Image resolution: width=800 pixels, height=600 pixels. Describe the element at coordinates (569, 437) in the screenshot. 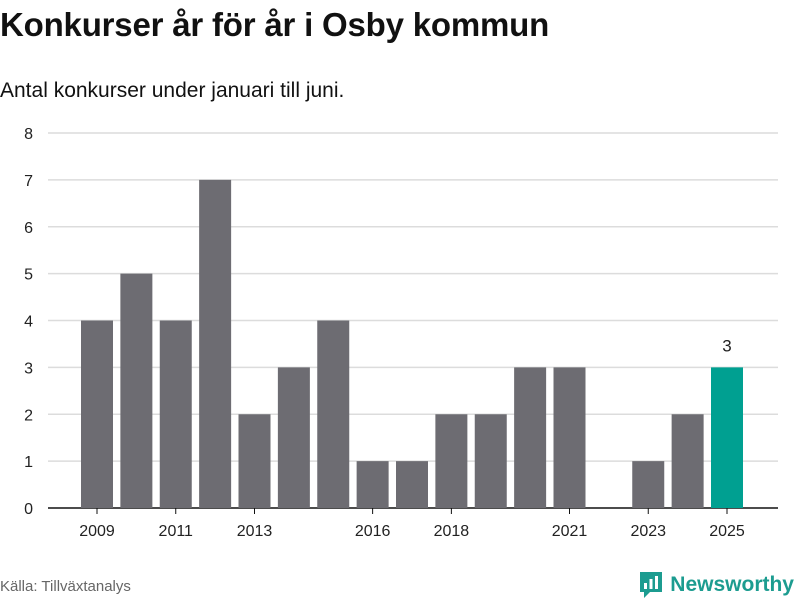

I see `bar-2021` at that location.